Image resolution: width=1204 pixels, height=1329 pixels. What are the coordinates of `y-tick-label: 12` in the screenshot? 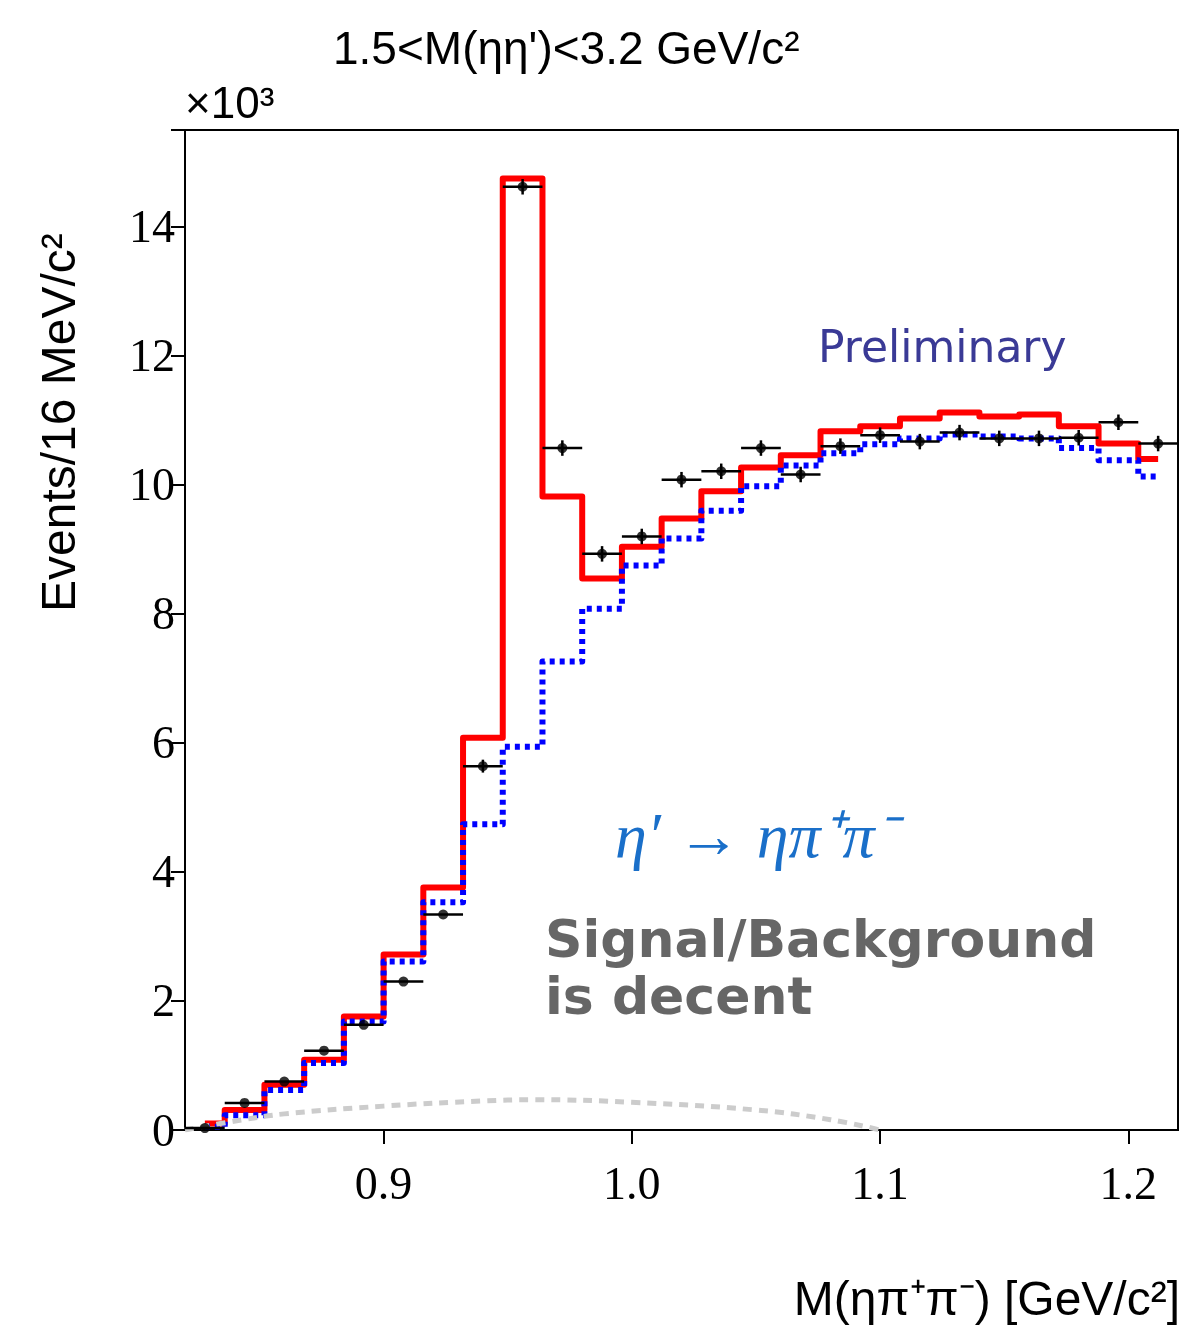 It's located at (152, 356).